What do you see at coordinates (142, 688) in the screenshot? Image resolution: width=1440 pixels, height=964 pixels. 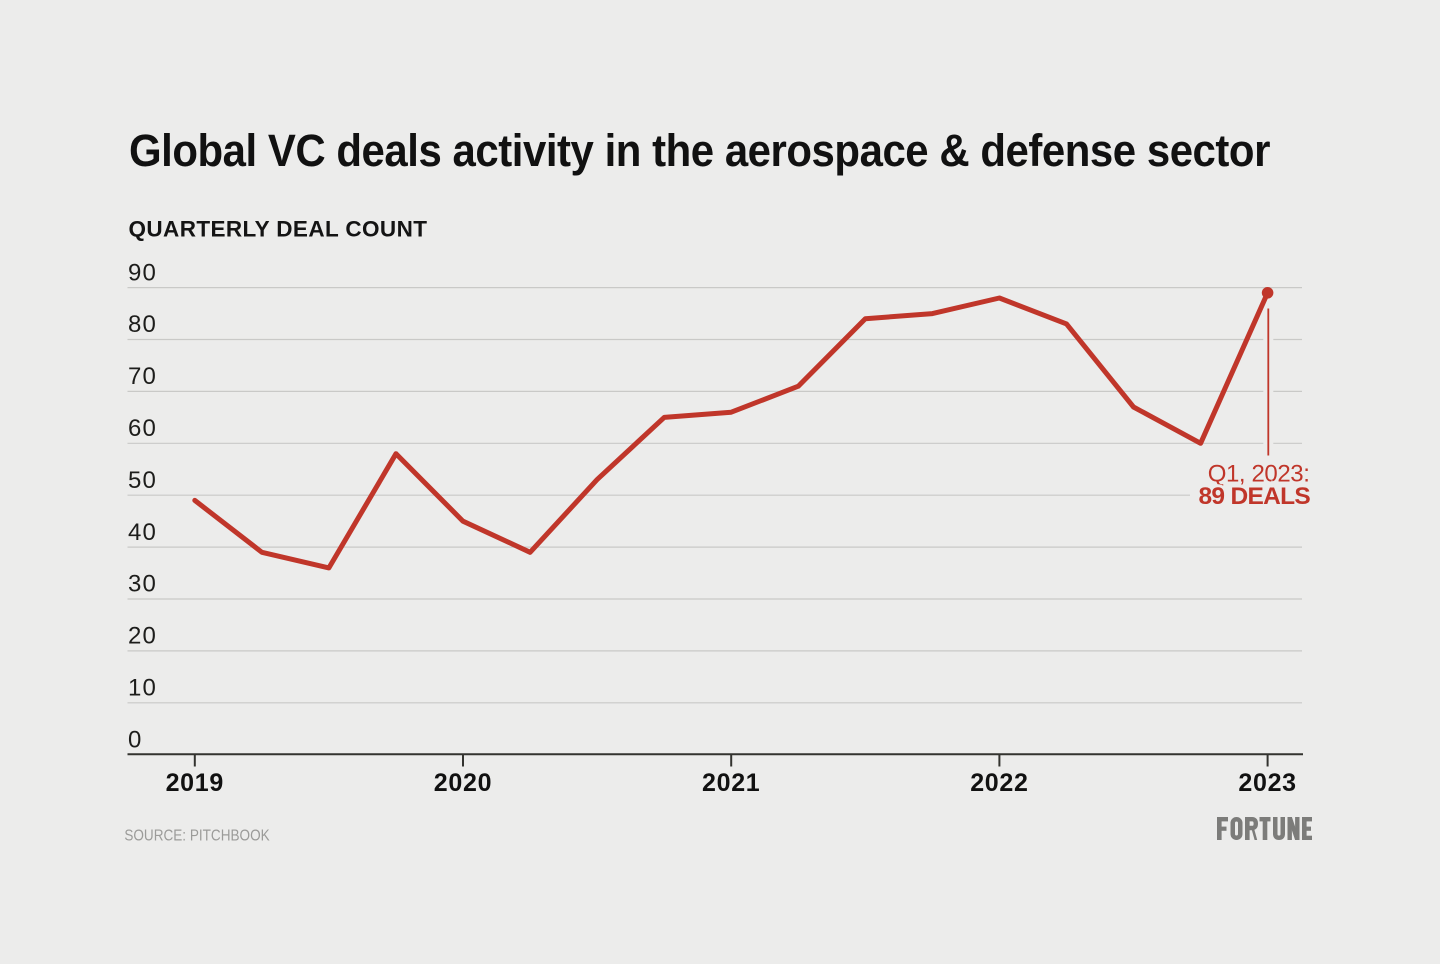 I see `svg-text: 10` at bounding box center [142, 688].